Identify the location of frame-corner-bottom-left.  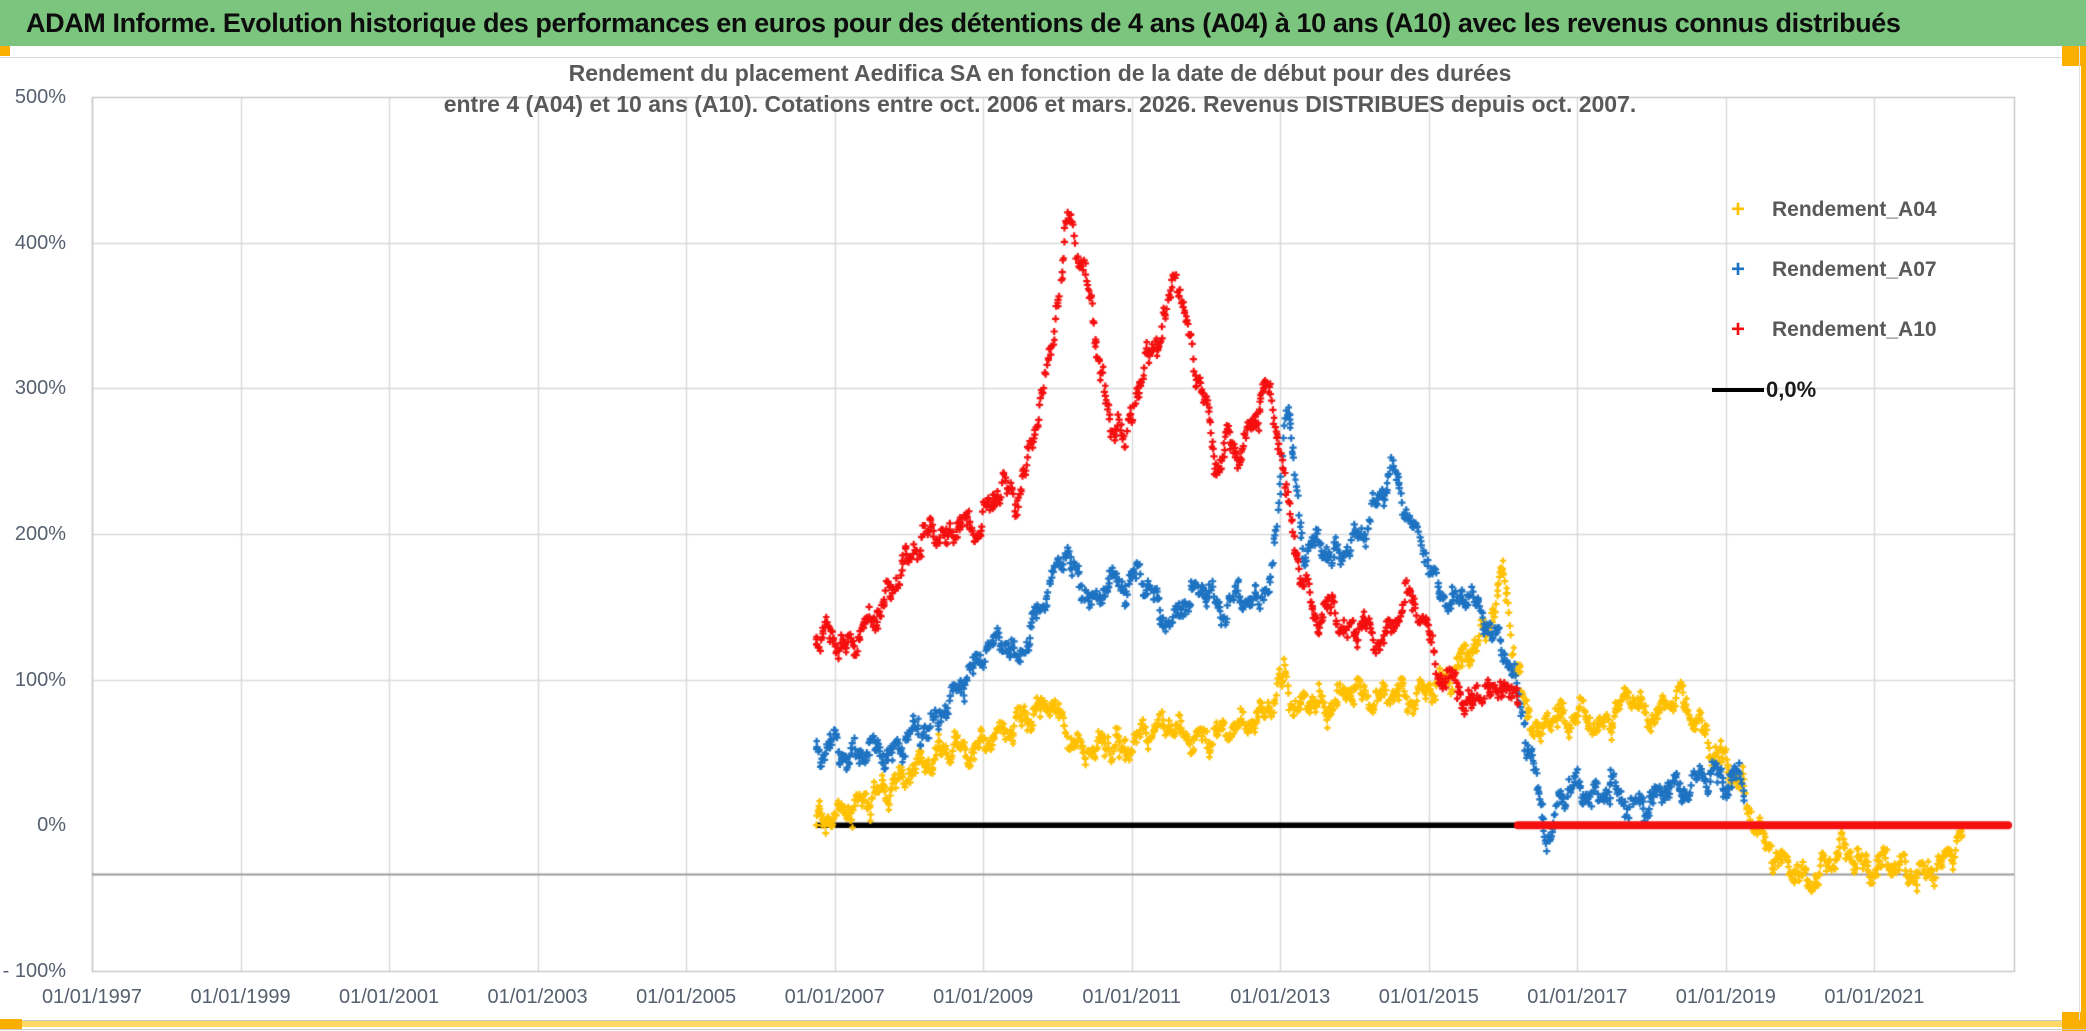
(11, 1024).